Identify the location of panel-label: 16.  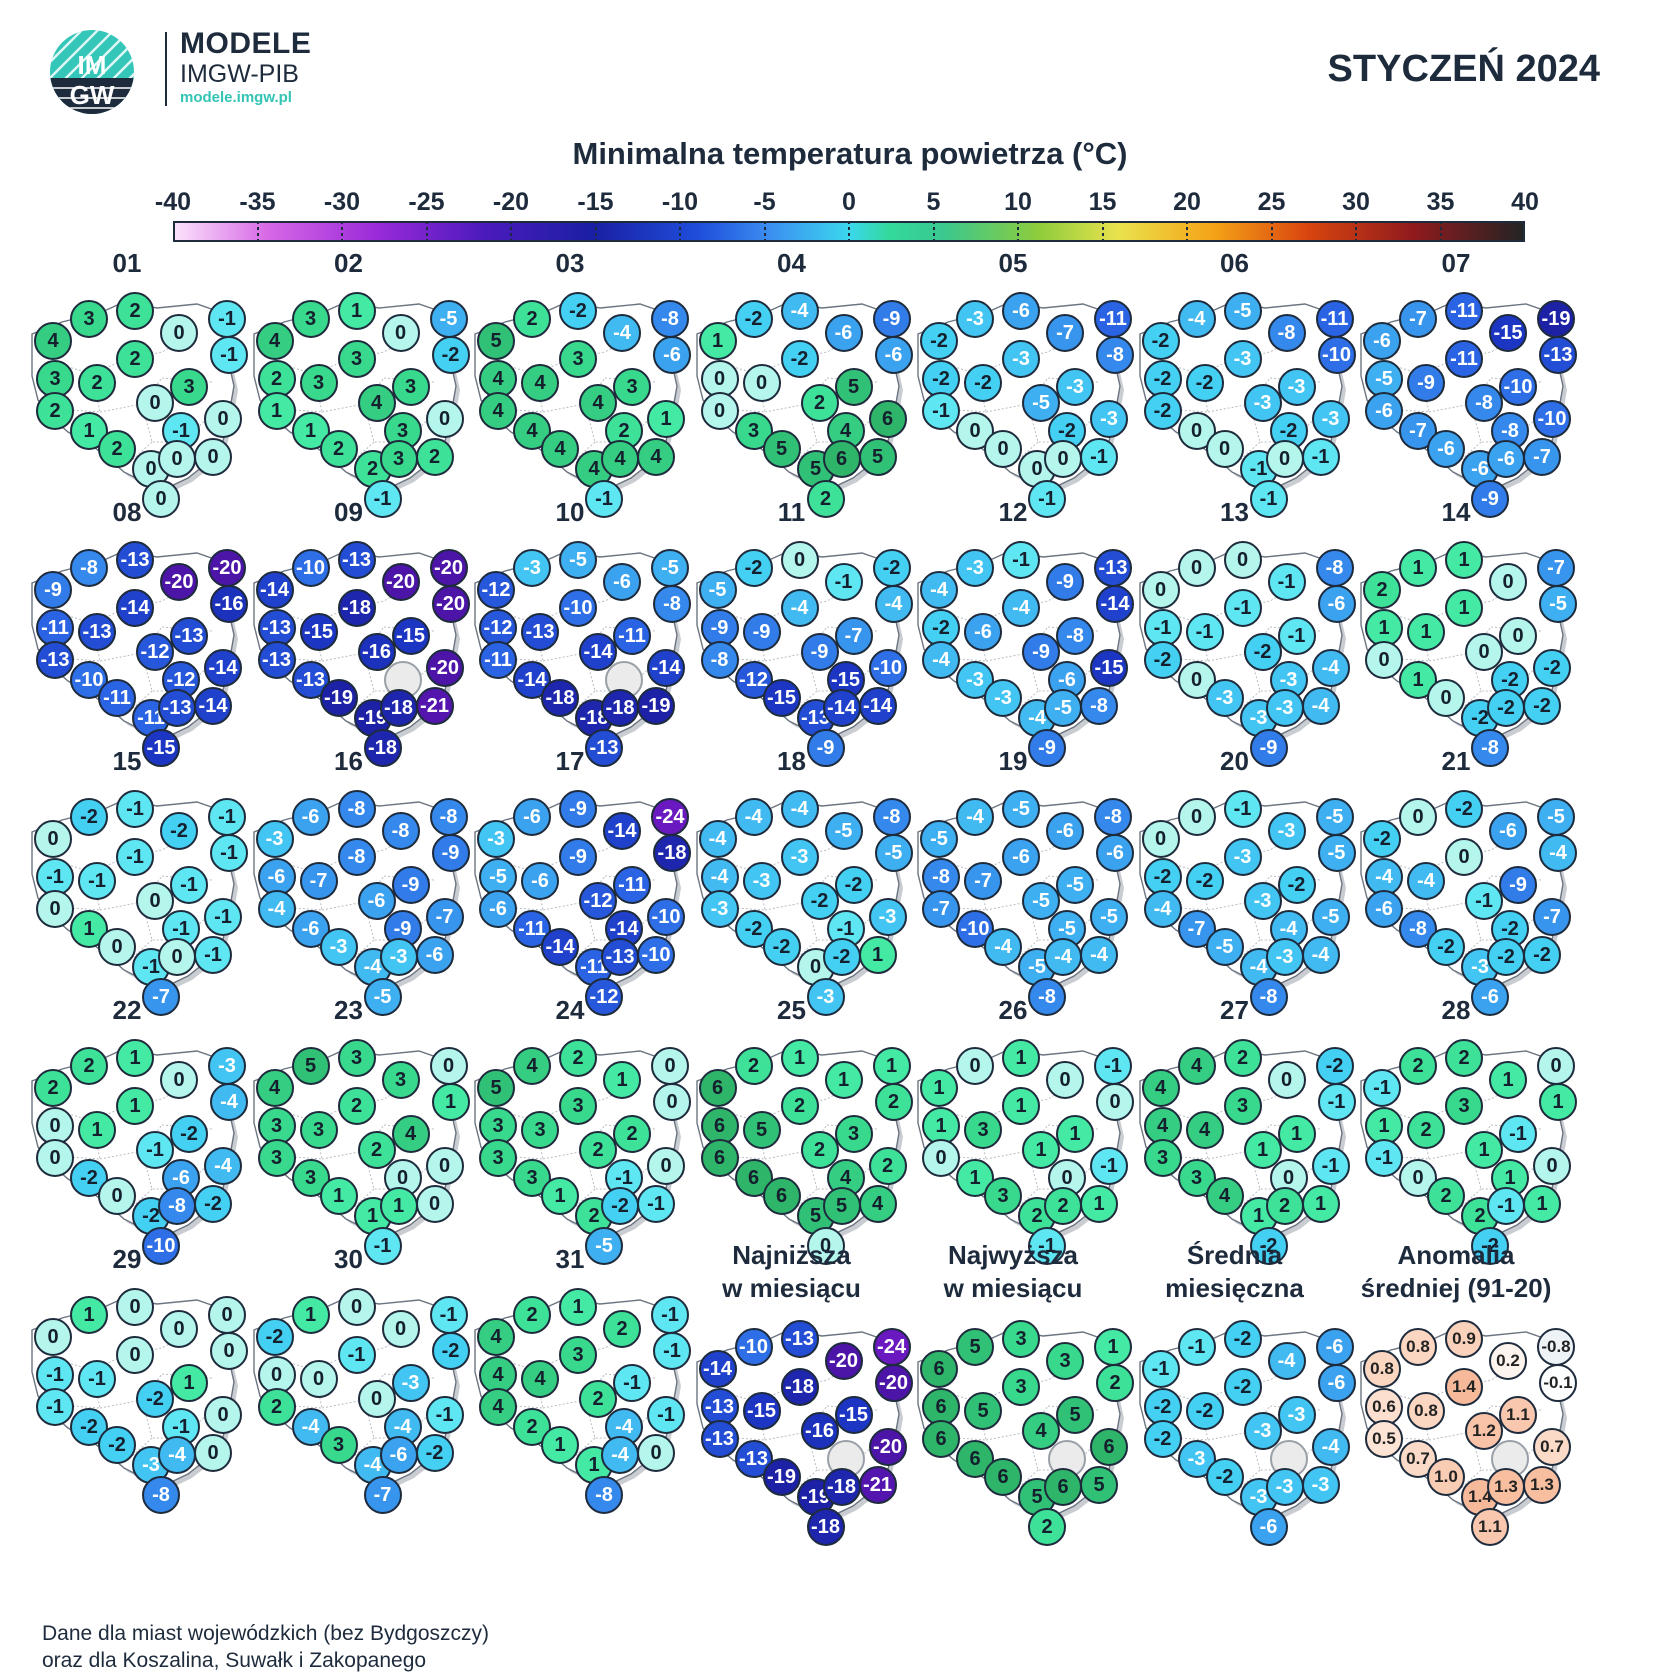
(348, 761).